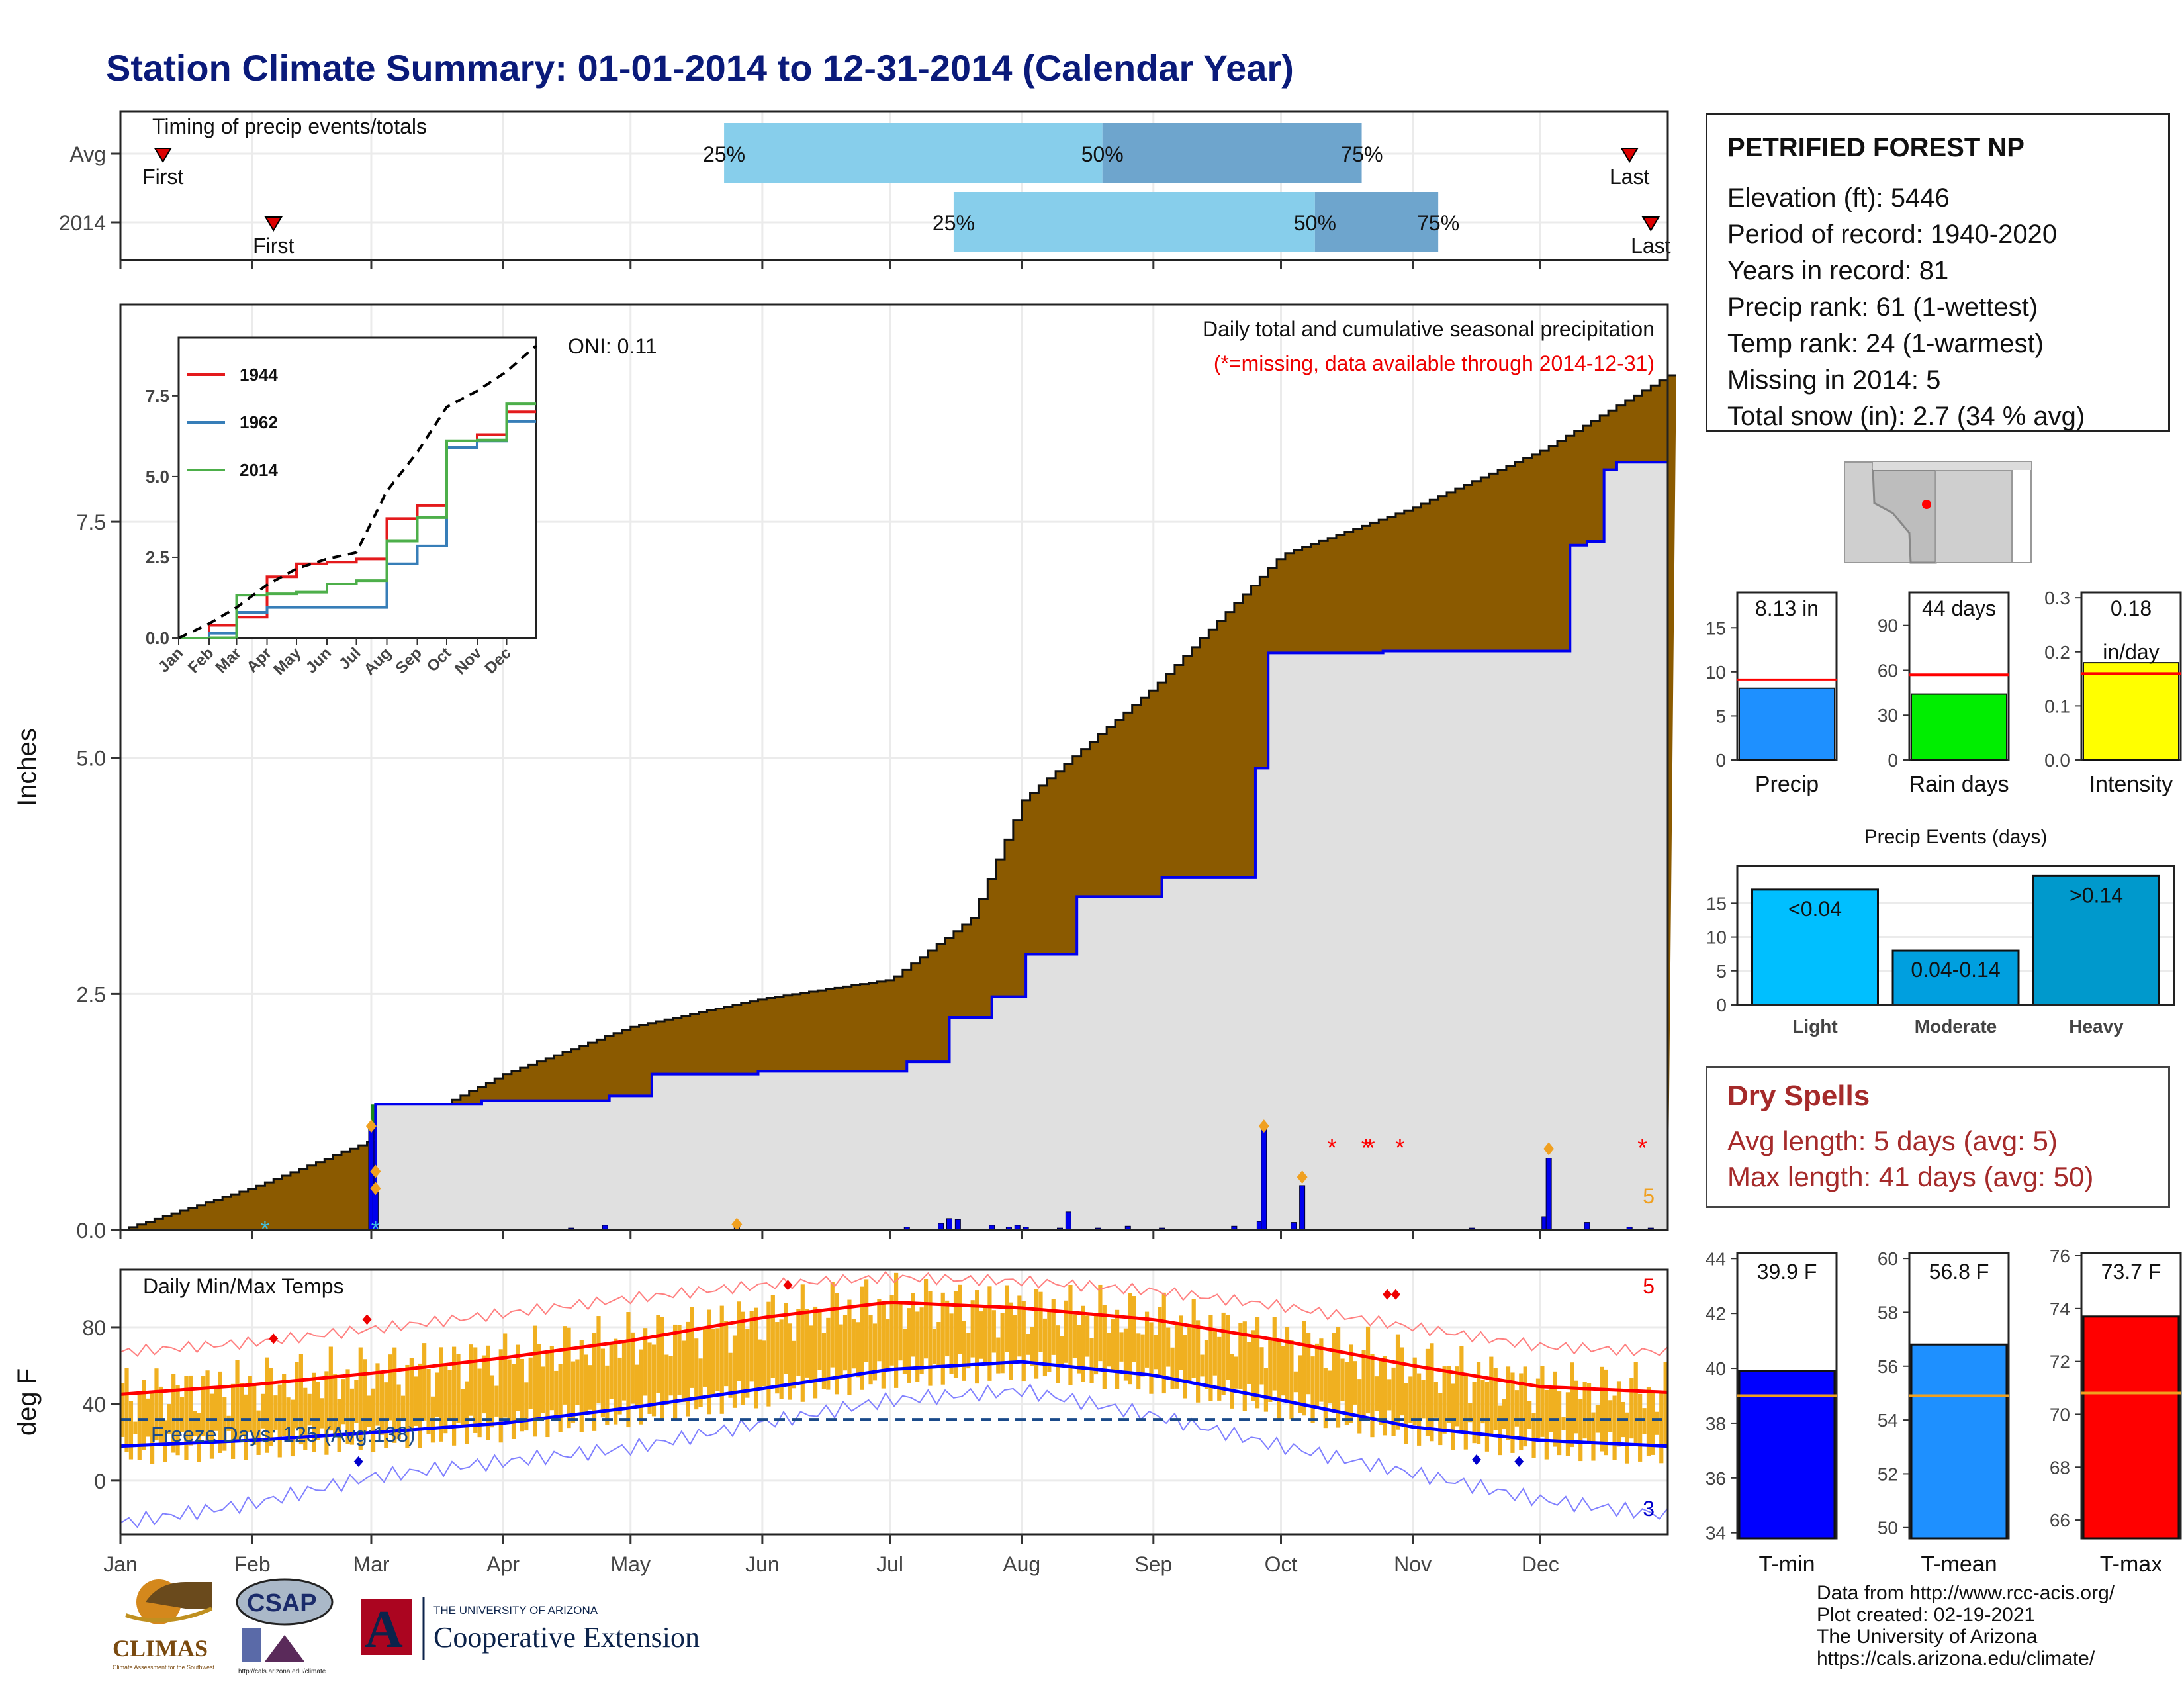  I want to click on events-bar-label: 0.04-0.14, so click(1955, 970).